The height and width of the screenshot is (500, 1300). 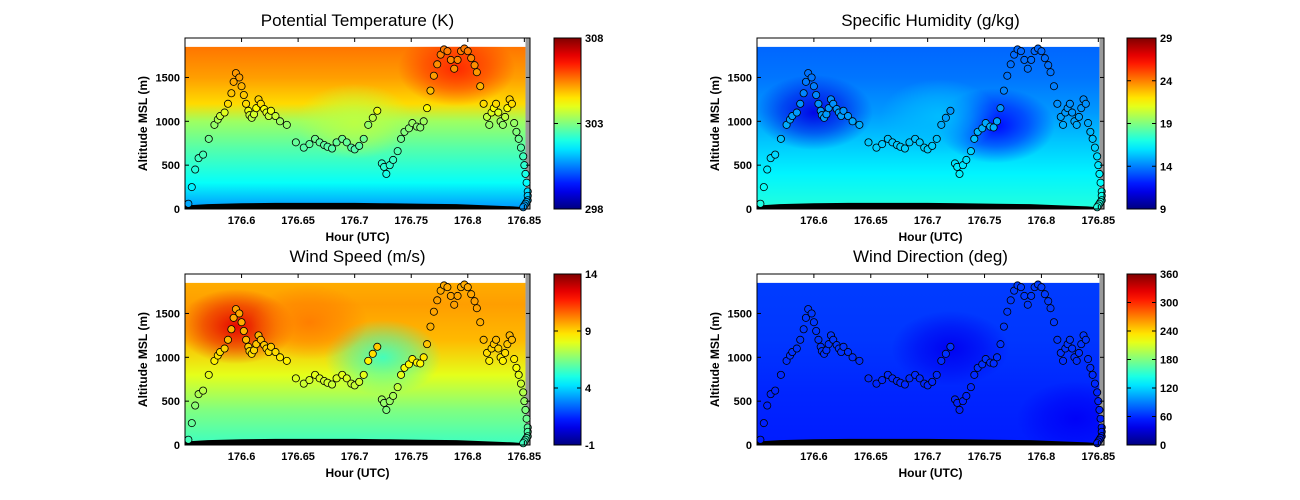 I want to click on y-tick-label: 1500, so click(x=740, y=78).